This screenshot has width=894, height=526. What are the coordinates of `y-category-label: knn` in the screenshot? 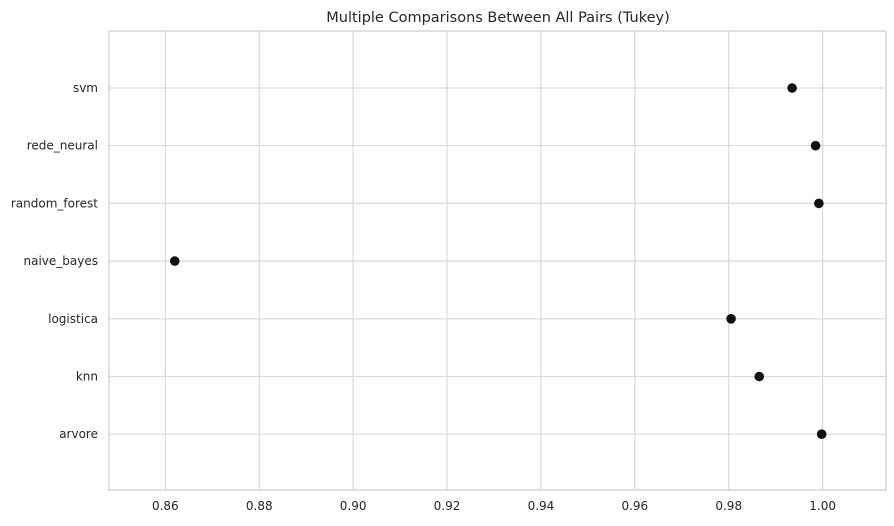 It's located at (87, 377).